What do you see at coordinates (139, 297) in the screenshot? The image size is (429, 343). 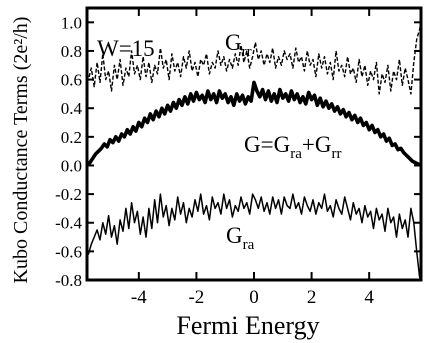 I see `x-tick-label: -4` at bounding box center [139, 297].